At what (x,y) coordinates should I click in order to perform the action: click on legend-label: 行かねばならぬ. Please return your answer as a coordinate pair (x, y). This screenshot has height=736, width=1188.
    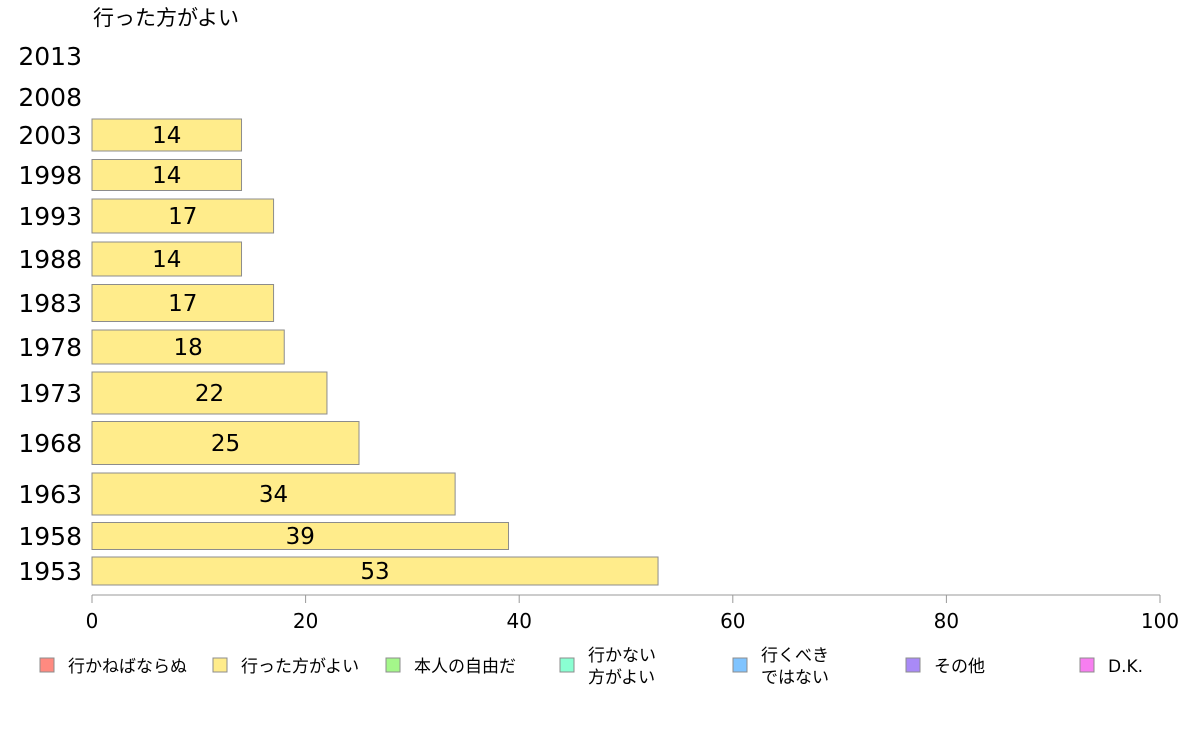
    Looking at the image, I should click on (127, 667).